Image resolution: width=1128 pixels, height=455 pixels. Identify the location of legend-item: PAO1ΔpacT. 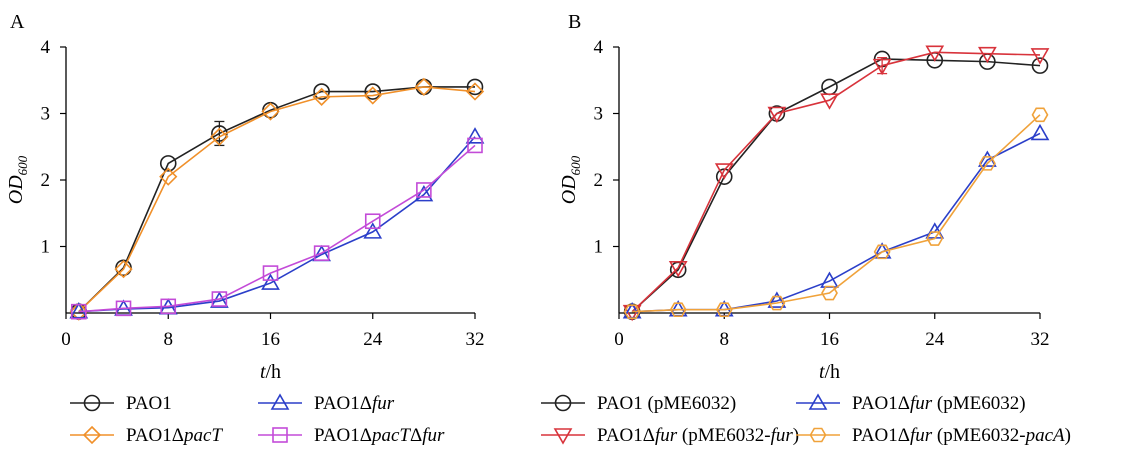
(146, 435).